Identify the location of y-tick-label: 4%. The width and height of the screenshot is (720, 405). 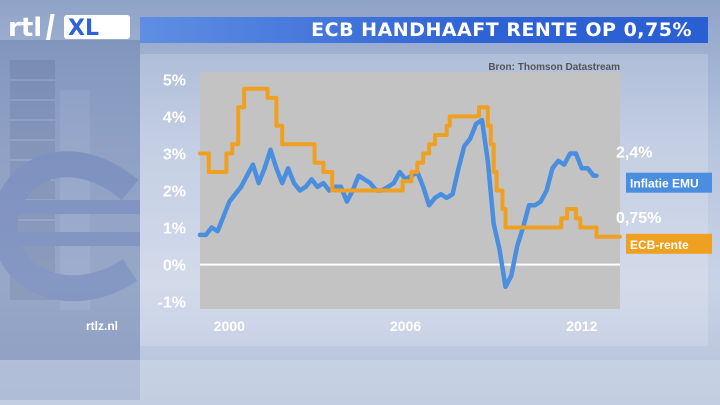
(174, 117).